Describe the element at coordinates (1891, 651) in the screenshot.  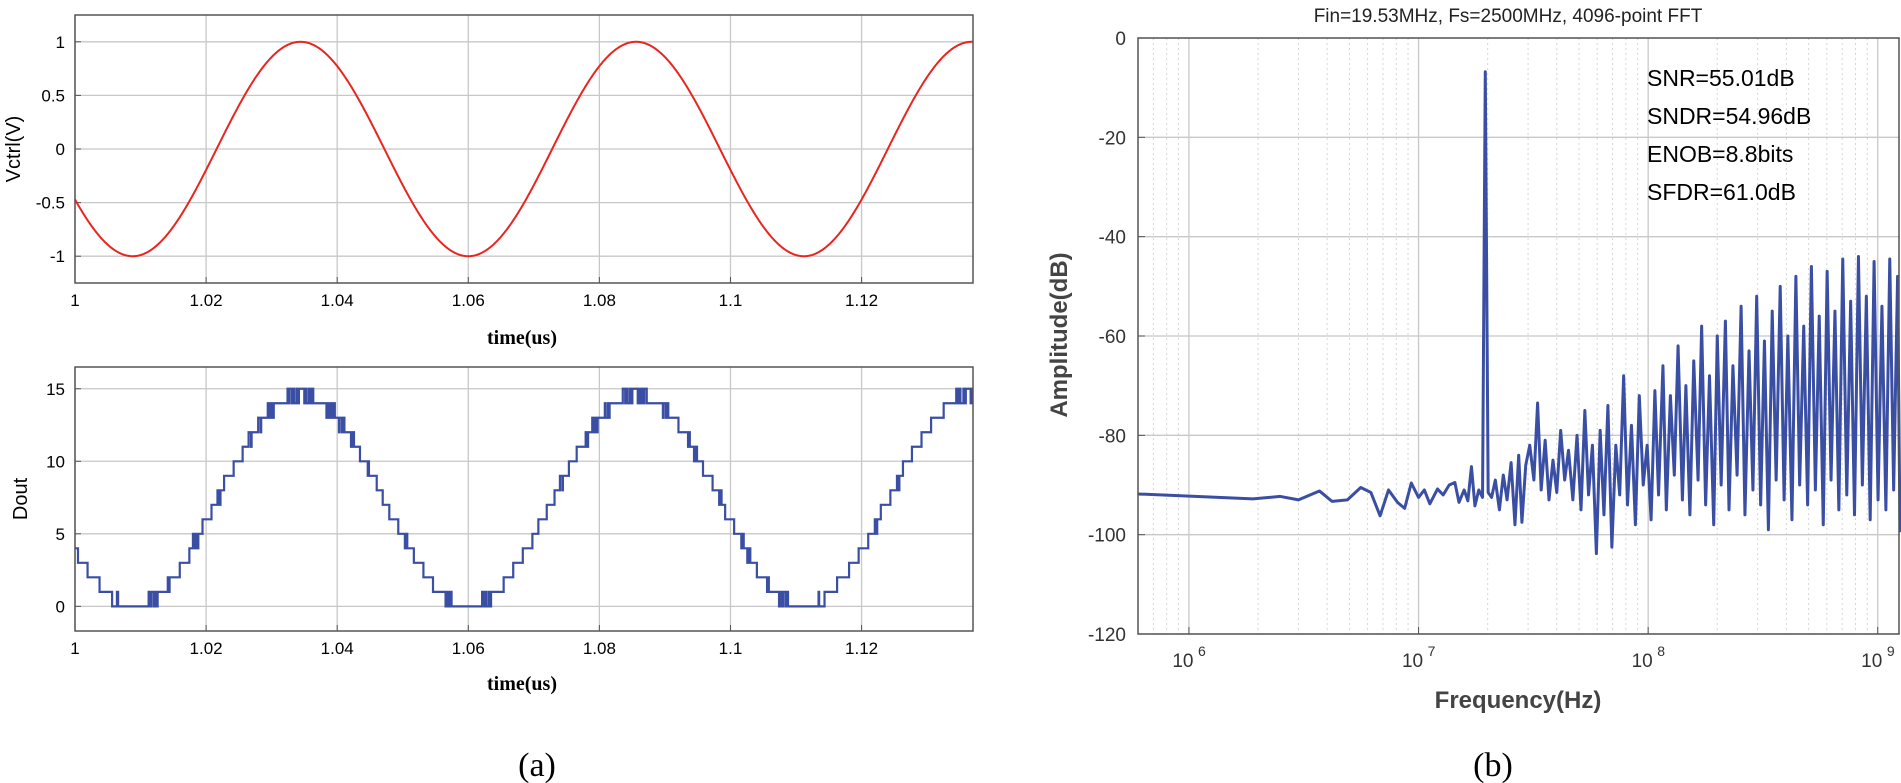
I see `x-tick-exponent: 9` at that location.